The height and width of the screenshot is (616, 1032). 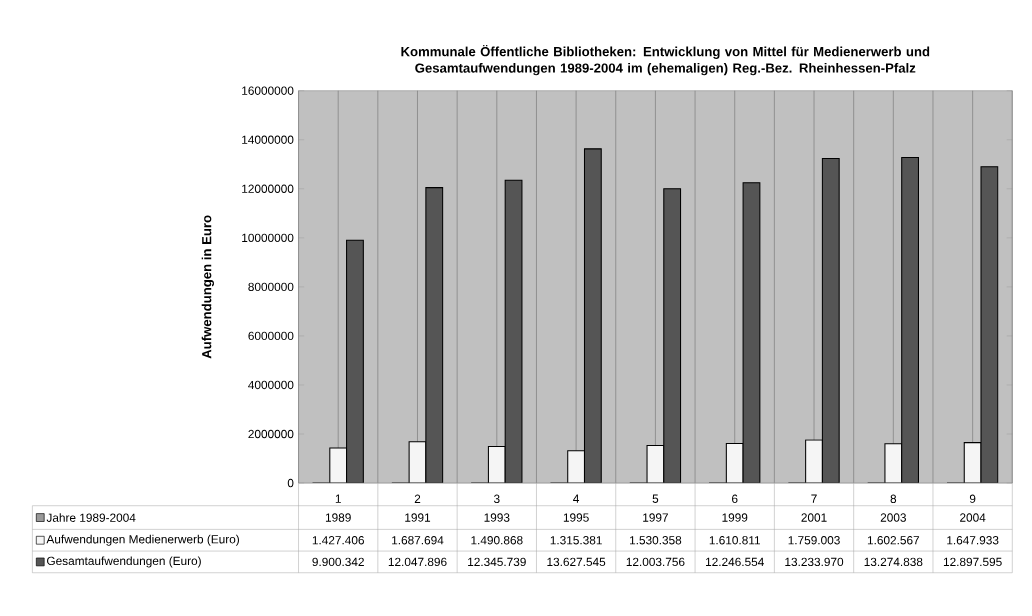 What do you see at coordinates (418, 540) in the screenshot?
I see `data-label: 1.687.694` at bounding box center [418, 540].